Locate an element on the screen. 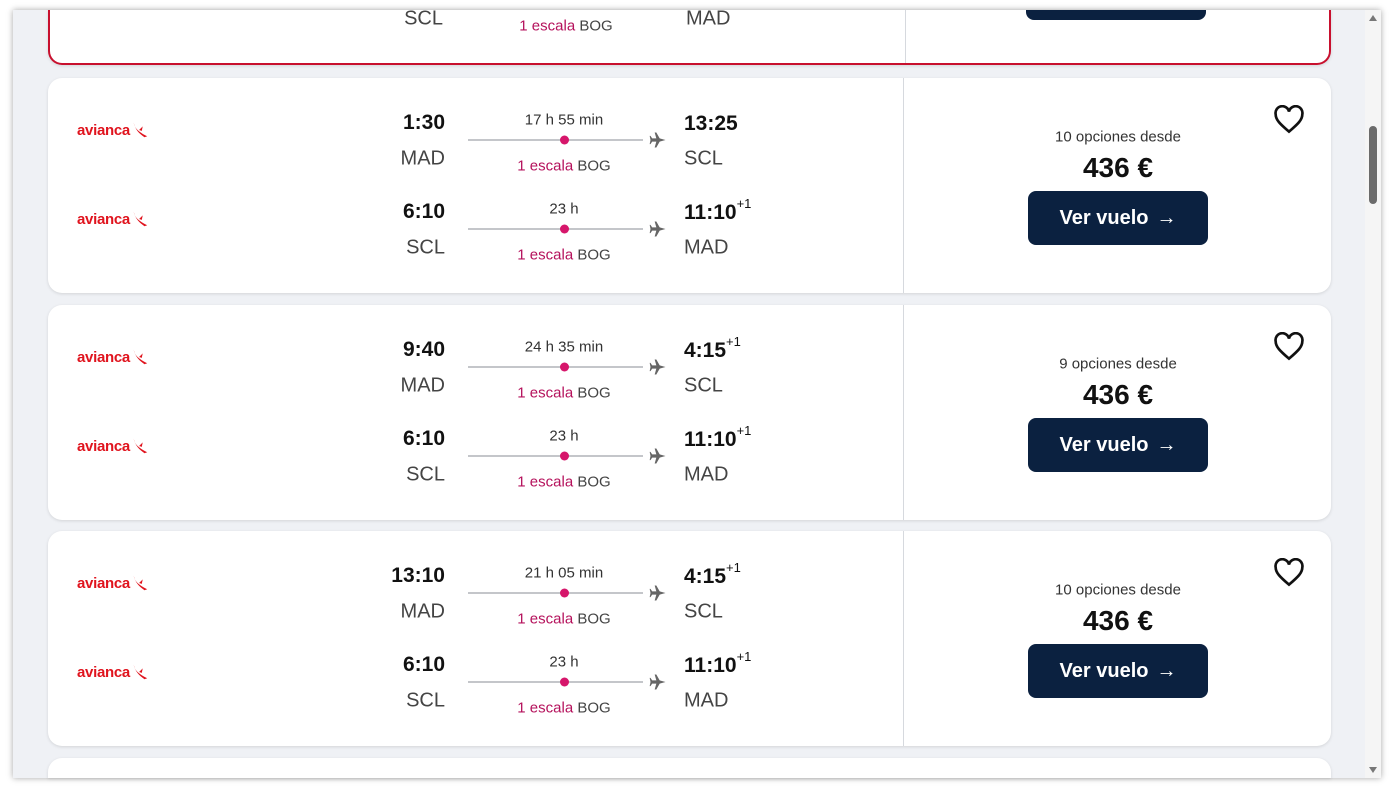 This screenshot has height=796, width=1394. scrollbar-thumb is located at coordinates (1373, 165).